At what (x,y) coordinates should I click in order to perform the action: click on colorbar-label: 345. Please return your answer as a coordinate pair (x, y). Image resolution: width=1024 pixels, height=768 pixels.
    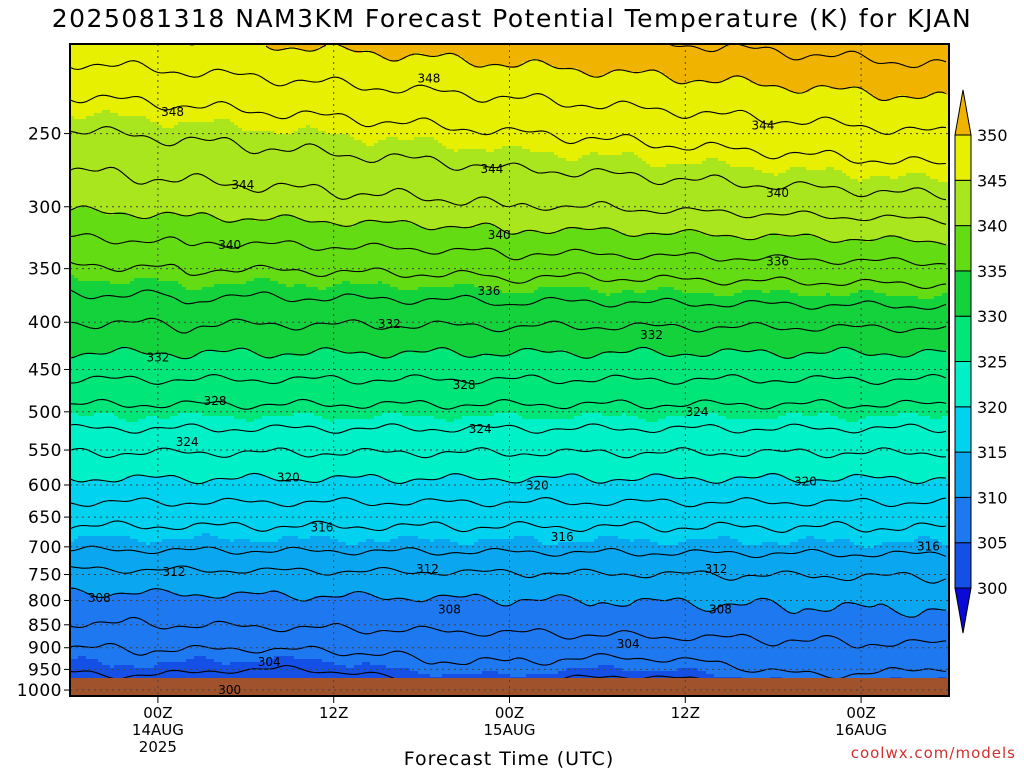
    Looking at the image, I should click on (992, 180).